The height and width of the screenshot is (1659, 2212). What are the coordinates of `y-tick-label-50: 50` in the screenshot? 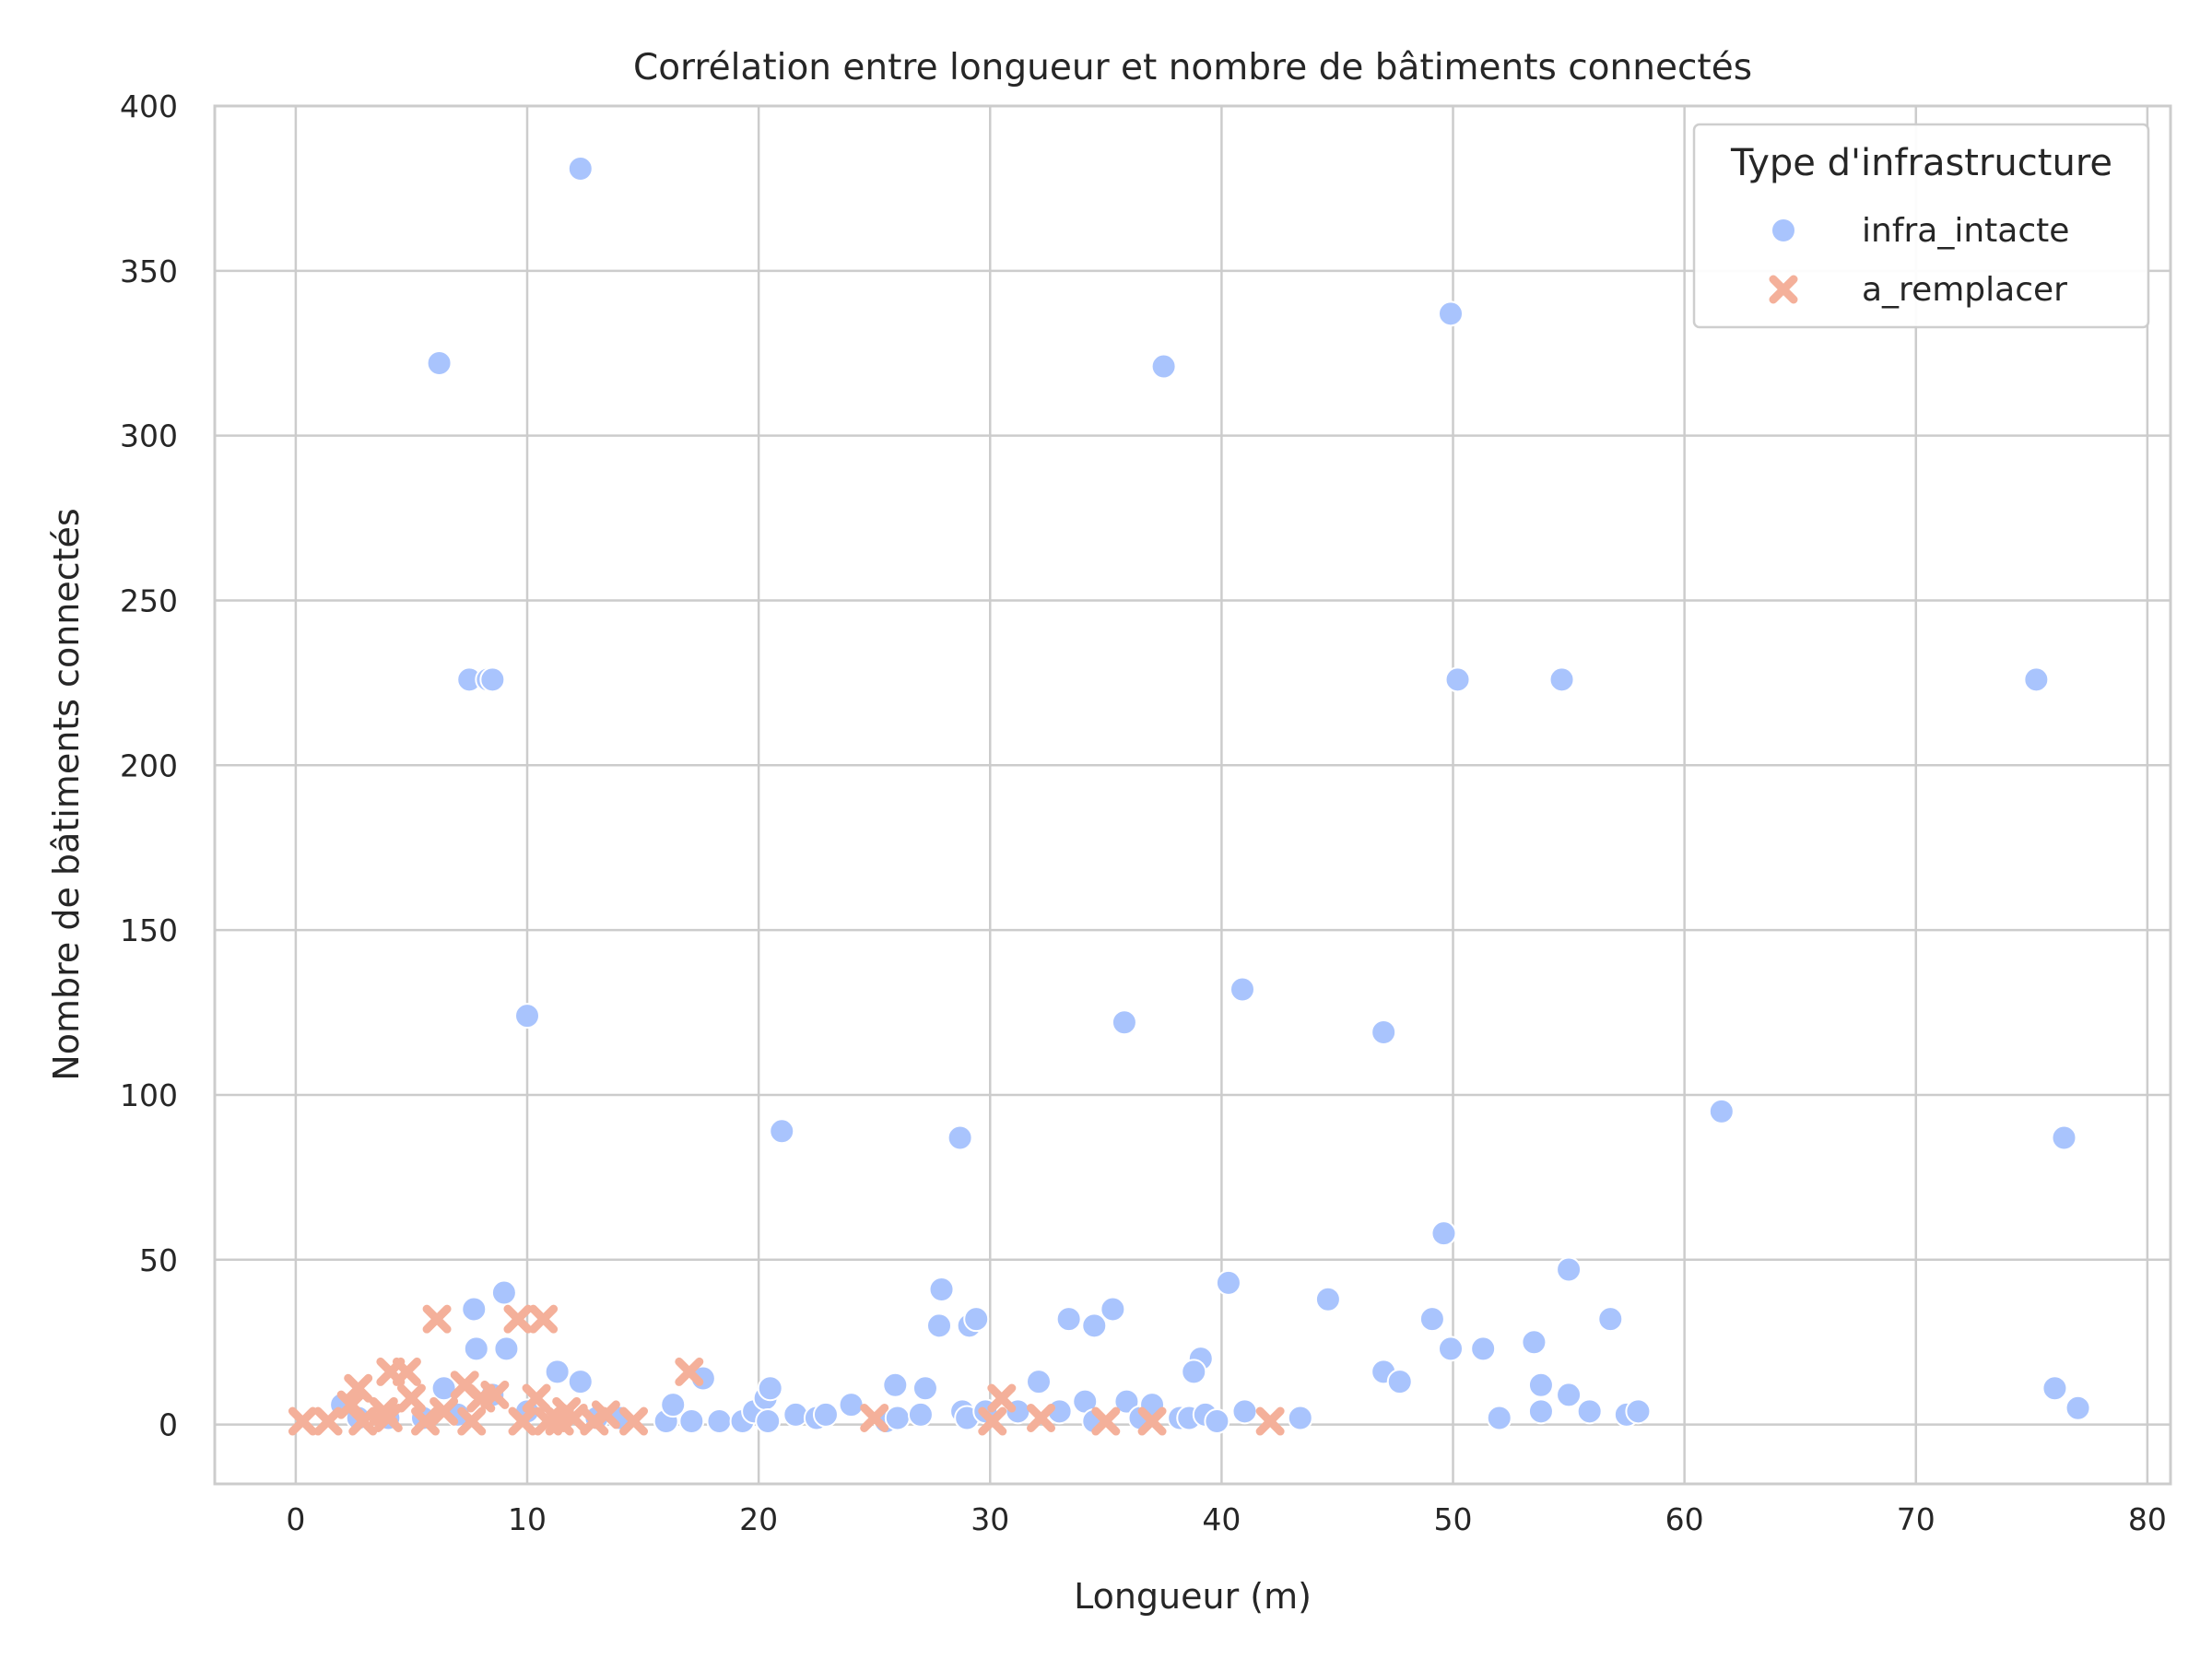 It's located at (158, 1260).